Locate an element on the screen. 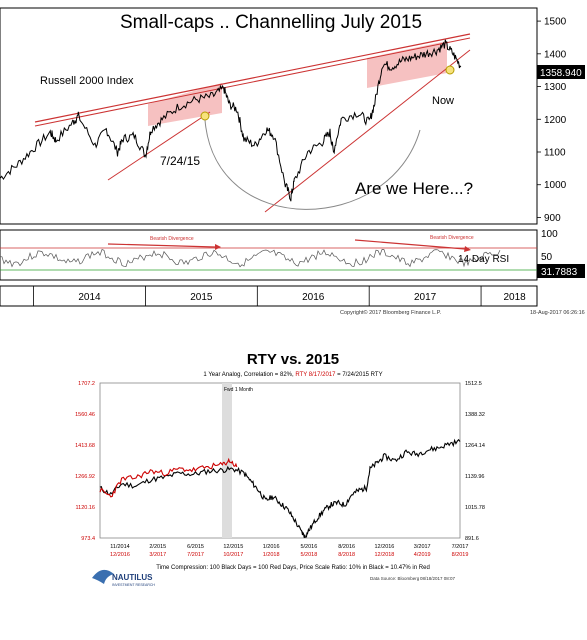  price-y-axis: 900 1000 1100 1200 1300 1400 1500 is located at coordinates (552, 120).